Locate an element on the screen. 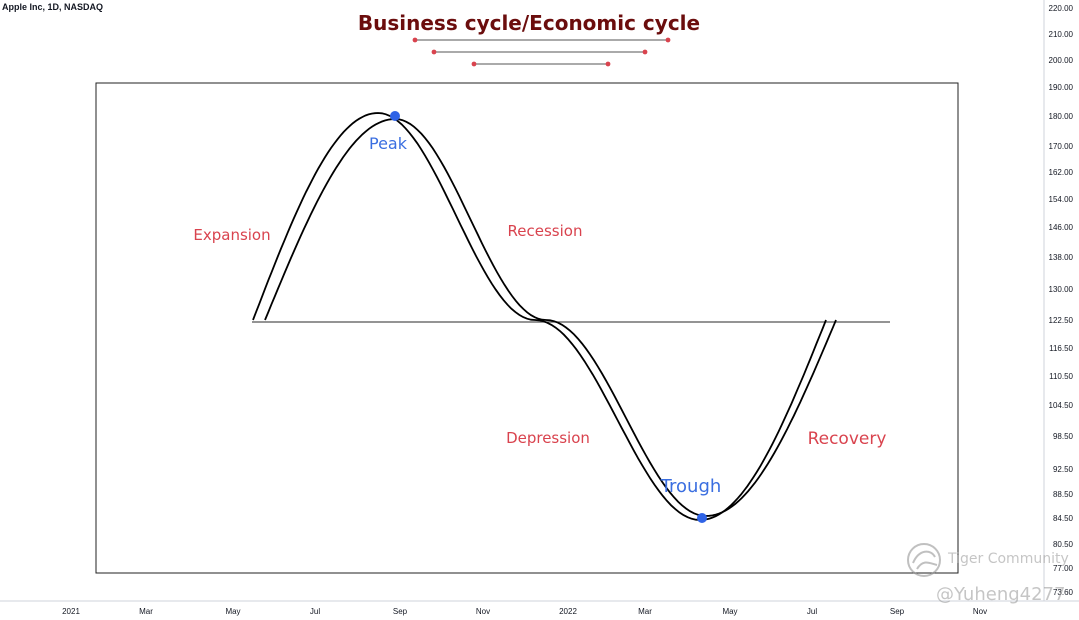  trough-label: Trough is located at coordinates (691, 486).